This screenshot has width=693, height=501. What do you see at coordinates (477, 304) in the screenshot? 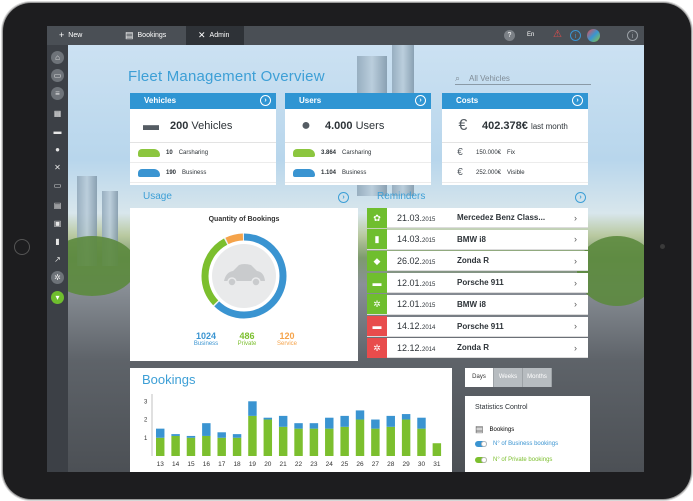
I see `reminder-row: ✲ 12.01.2015 BMW i8 ›` at bounding box center [477, 304].